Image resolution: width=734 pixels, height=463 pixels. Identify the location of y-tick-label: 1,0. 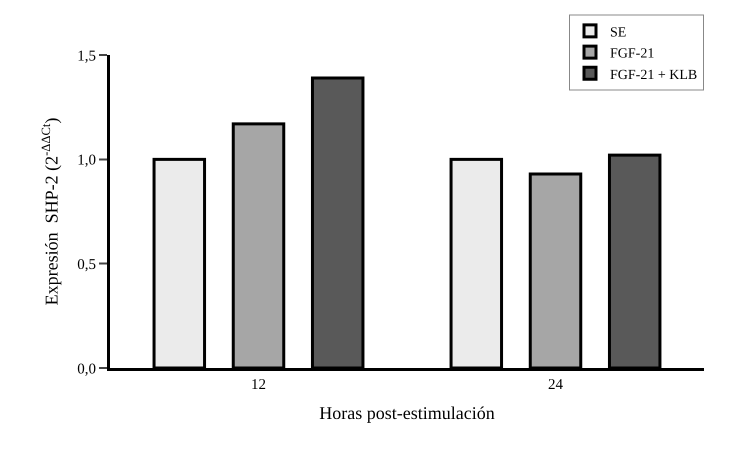
(86, 160).